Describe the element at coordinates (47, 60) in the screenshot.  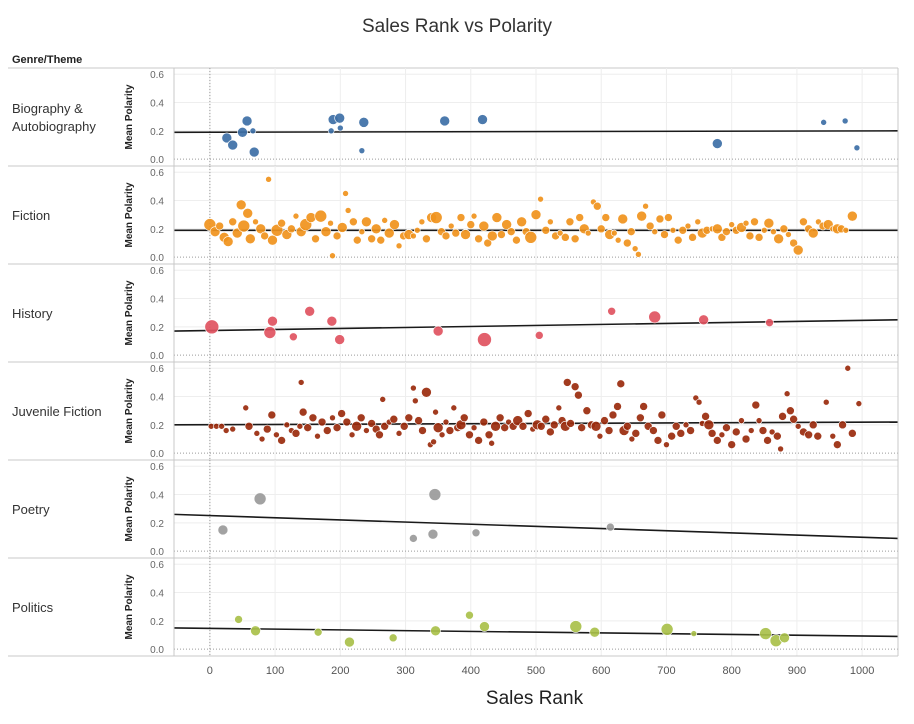
I see `column-header-genre-theme: Genre/Theme` at that location.